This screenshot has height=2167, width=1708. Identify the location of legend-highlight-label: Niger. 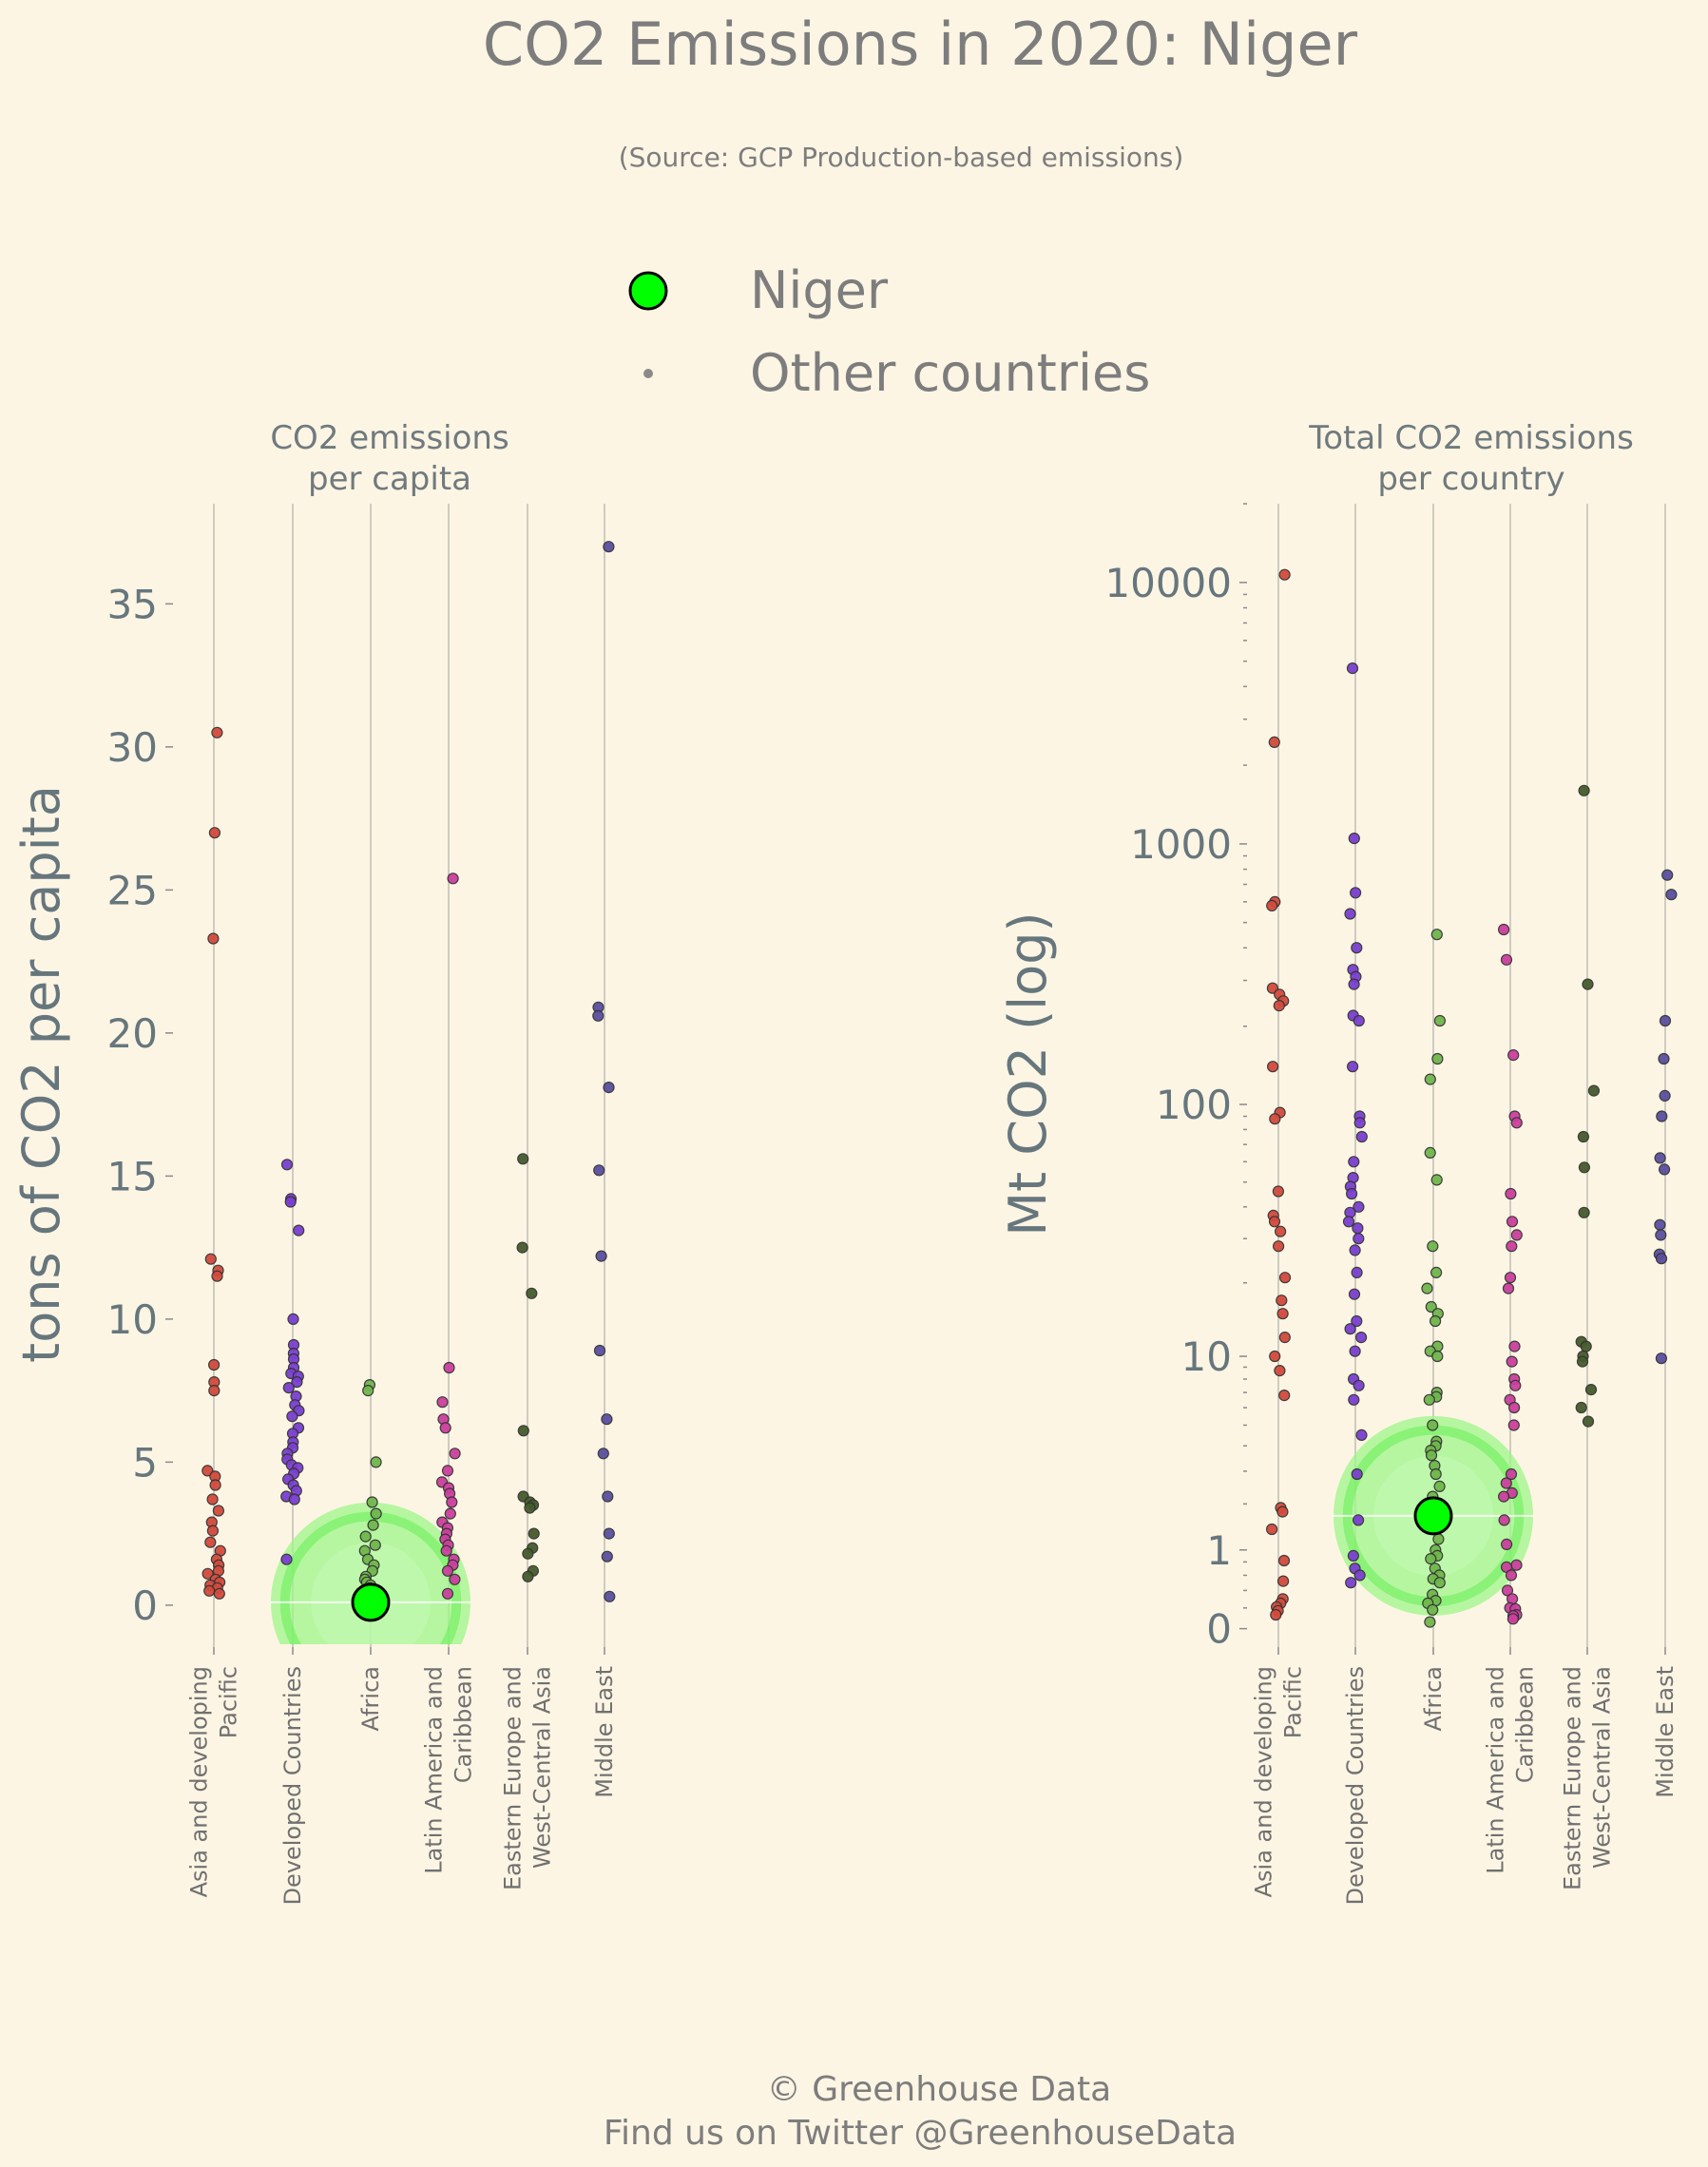
(819, 290).